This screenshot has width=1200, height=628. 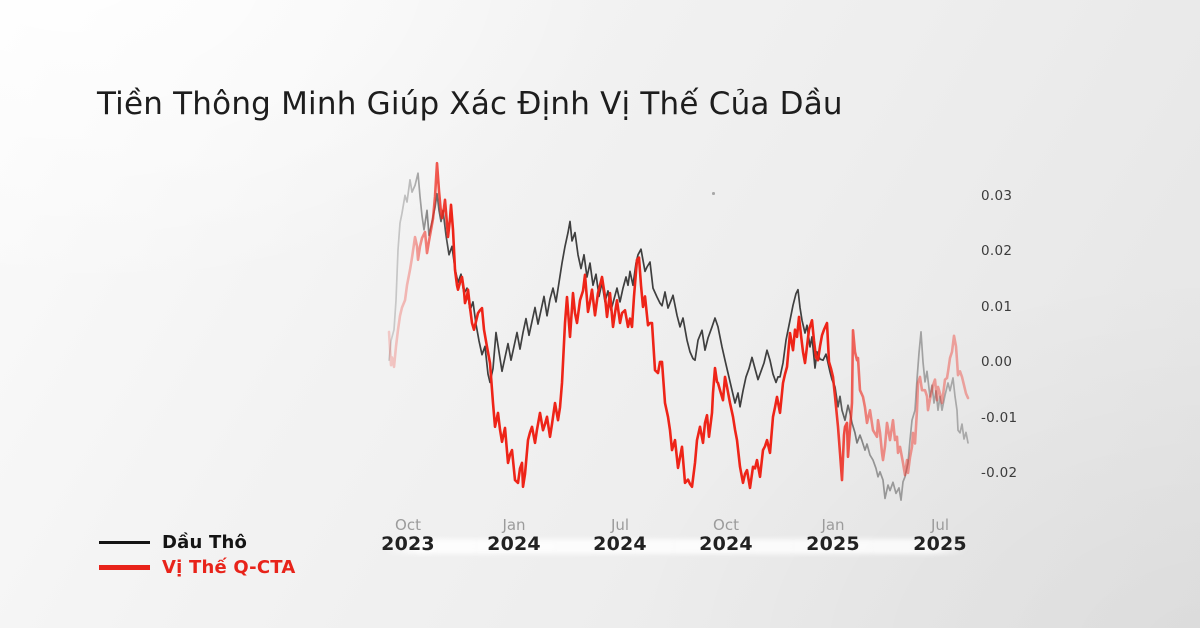 What do you see at coordinates (713, 193) in the screenshot?
I see `stray-dot` at bounding box center [713, 193].